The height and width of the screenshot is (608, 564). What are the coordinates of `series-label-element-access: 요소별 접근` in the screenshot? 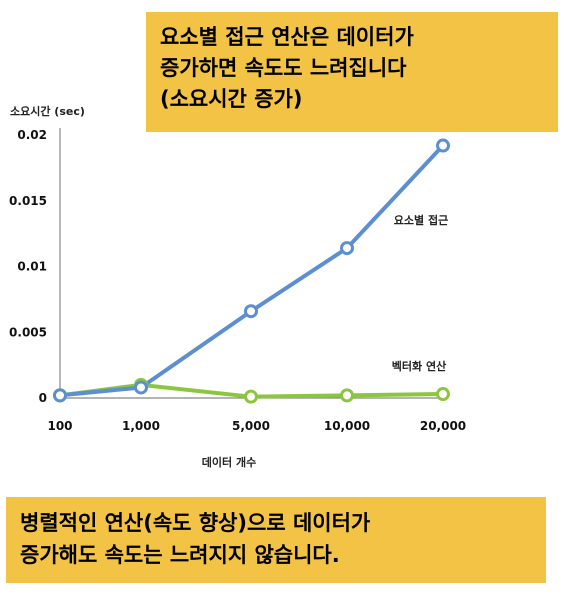 It's located at (421, 220).